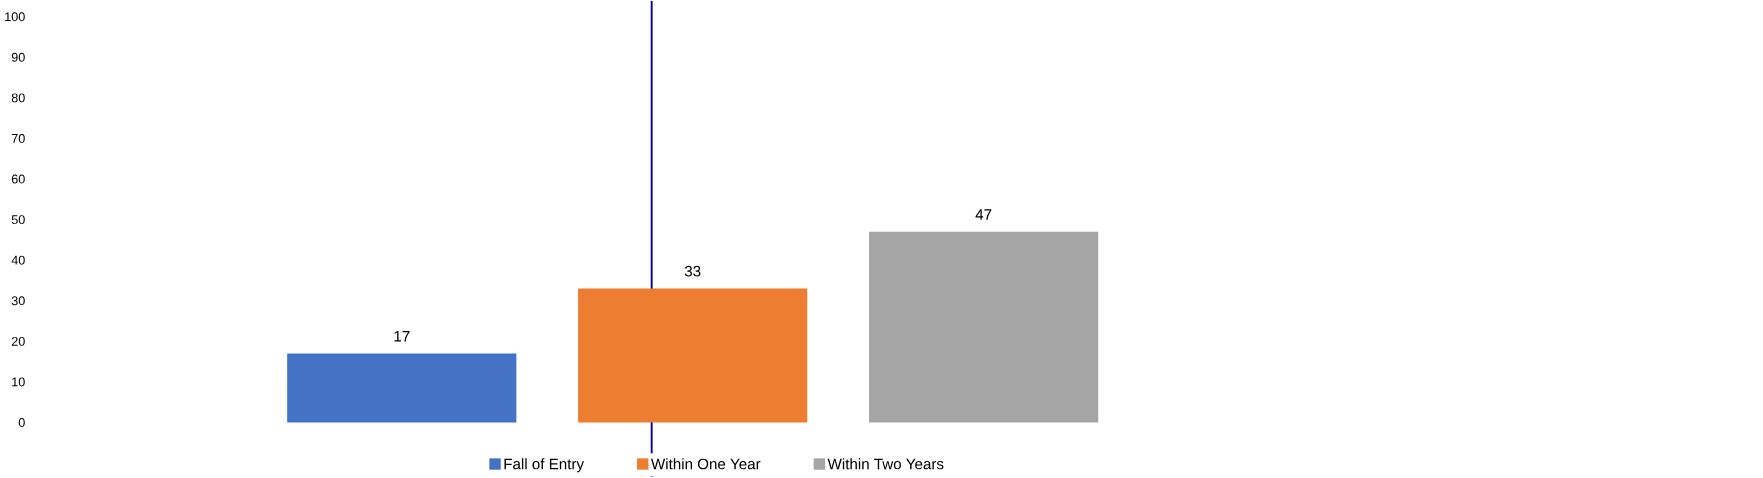 This screenshot has height=478, width=1763. Describe the element at coordinates (18, 301) in the screenshot. I see `y-tick-label: 30` at that location.